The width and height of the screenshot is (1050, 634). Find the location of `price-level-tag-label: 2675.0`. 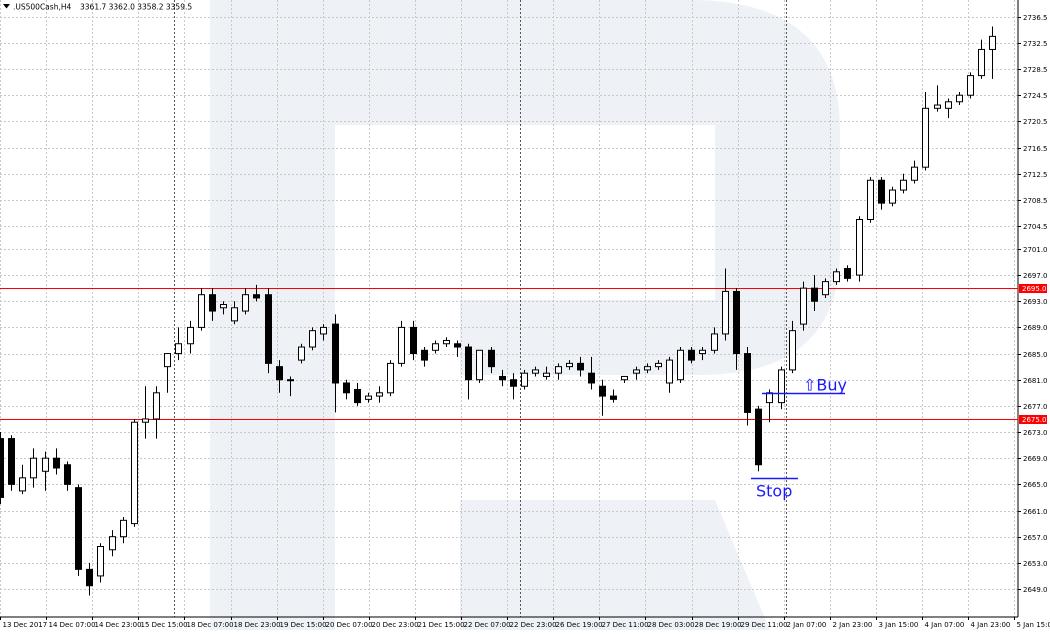

price-level-tag-label: 2675.0 is located at coordinates (1034, 420).